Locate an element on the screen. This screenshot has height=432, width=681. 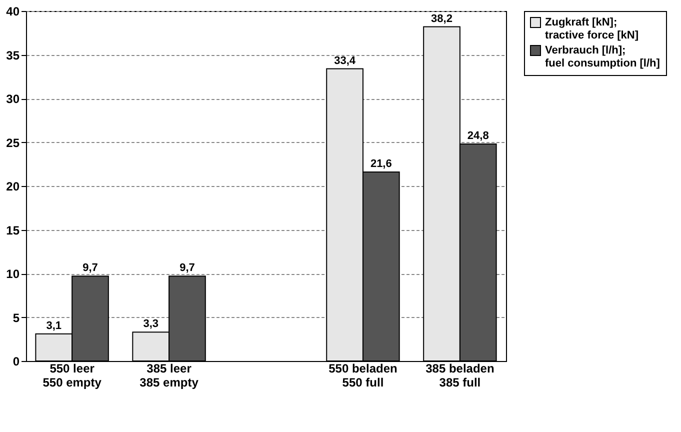
data-label: 3,3 is located at coordinates (150, 324).